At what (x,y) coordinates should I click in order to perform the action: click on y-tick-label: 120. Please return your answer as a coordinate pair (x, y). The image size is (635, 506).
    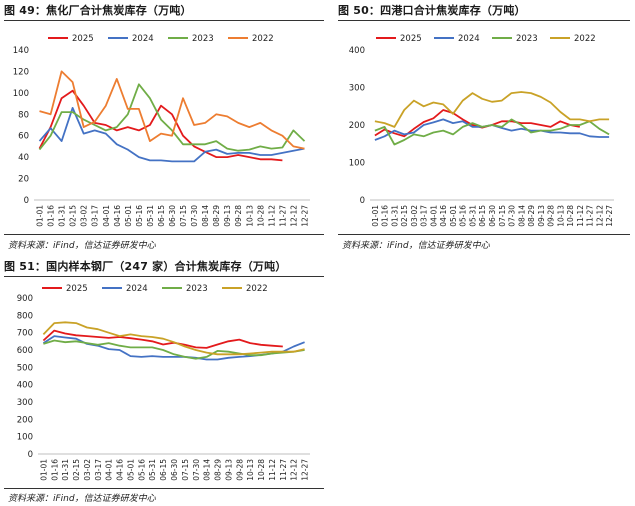
    Looking at the image, I should click on (21, 72).